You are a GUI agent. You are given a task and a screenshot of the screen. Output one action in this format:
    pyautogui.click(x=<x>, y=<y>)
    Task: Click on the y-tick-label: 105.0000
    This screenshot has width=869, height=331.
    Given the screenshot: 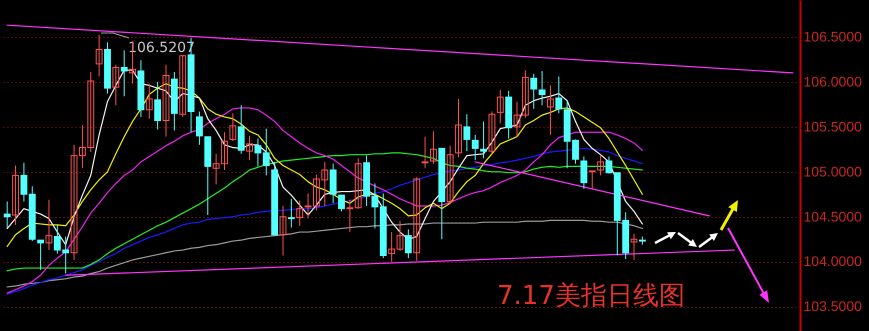 What is the action you would take?
    pyautogui.click(x=833, y=171)
    